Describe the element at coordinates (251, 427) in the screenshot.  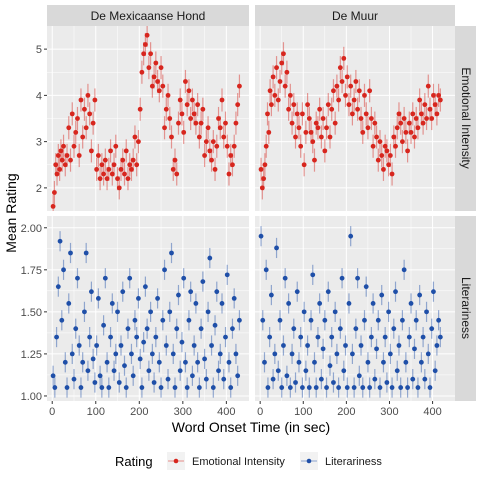
I see `x-axis-title: Word Onset Time (in sec)` at that location.